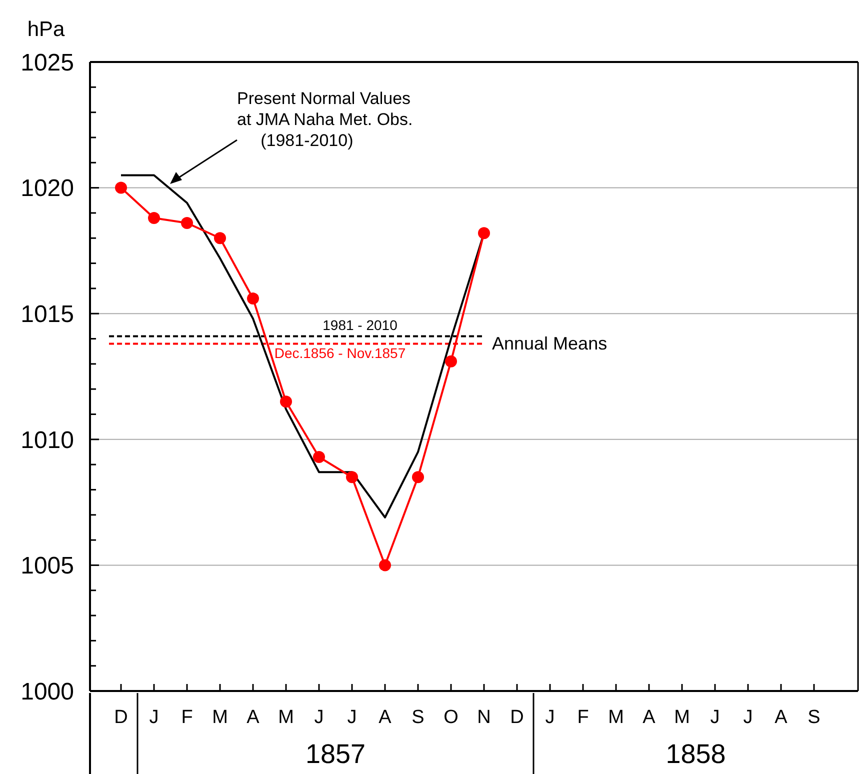 Image resolution: width=859 pixels, height=774 pixels. Describe the element at coordinates (47, 692) in the screenshot. I see `y-tick-label: 1000` at that location.